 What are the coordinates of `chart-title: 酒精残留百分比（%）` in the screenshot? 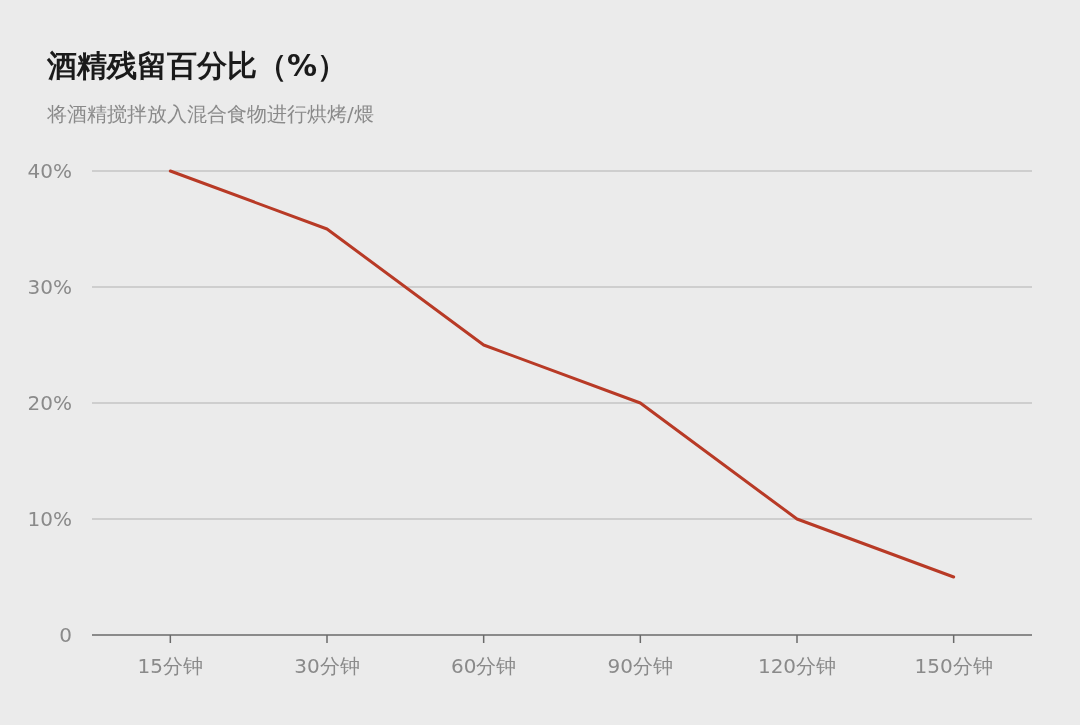 It's located at (197, 65).